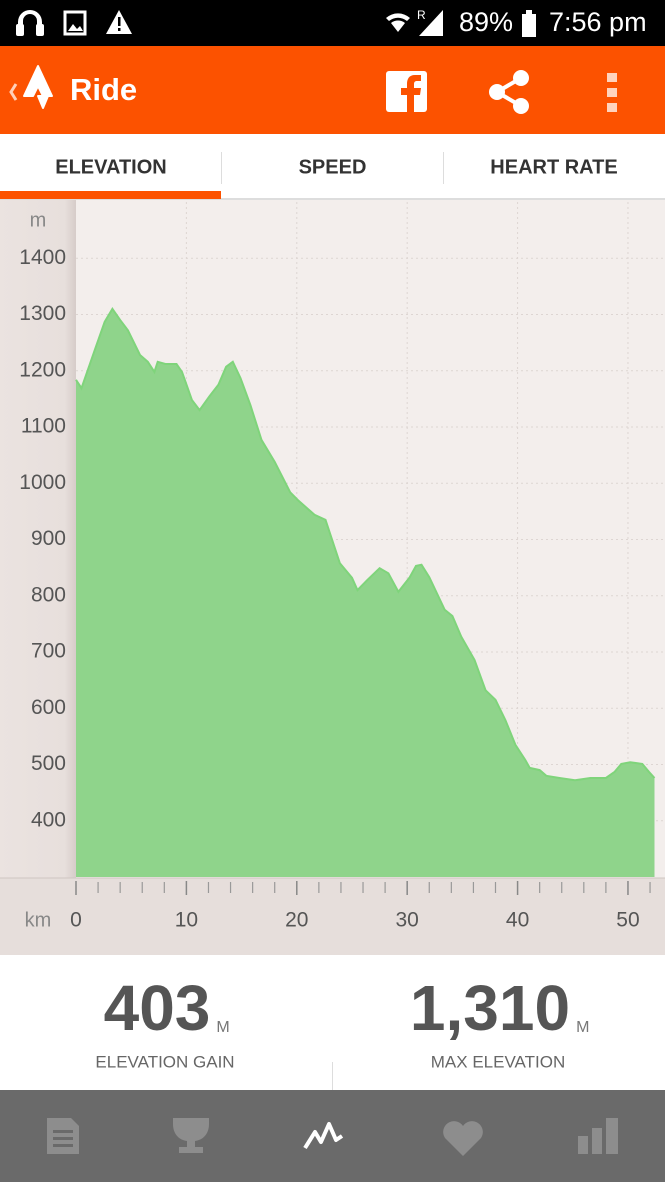 This screenshot has height=1186, width=665. I want to click on y-tick-label: 800, so click(48, 594).